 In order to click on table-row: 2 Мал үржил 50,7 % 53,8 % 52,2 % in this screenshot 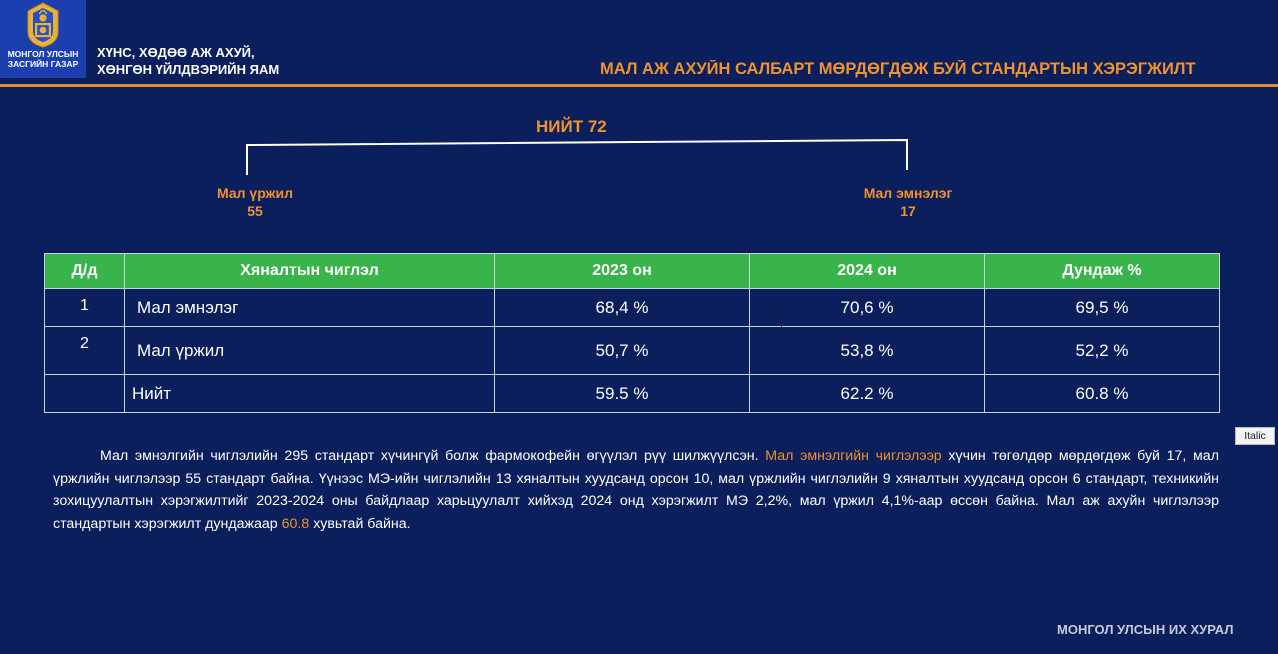, I will do `click(632, 350)`.